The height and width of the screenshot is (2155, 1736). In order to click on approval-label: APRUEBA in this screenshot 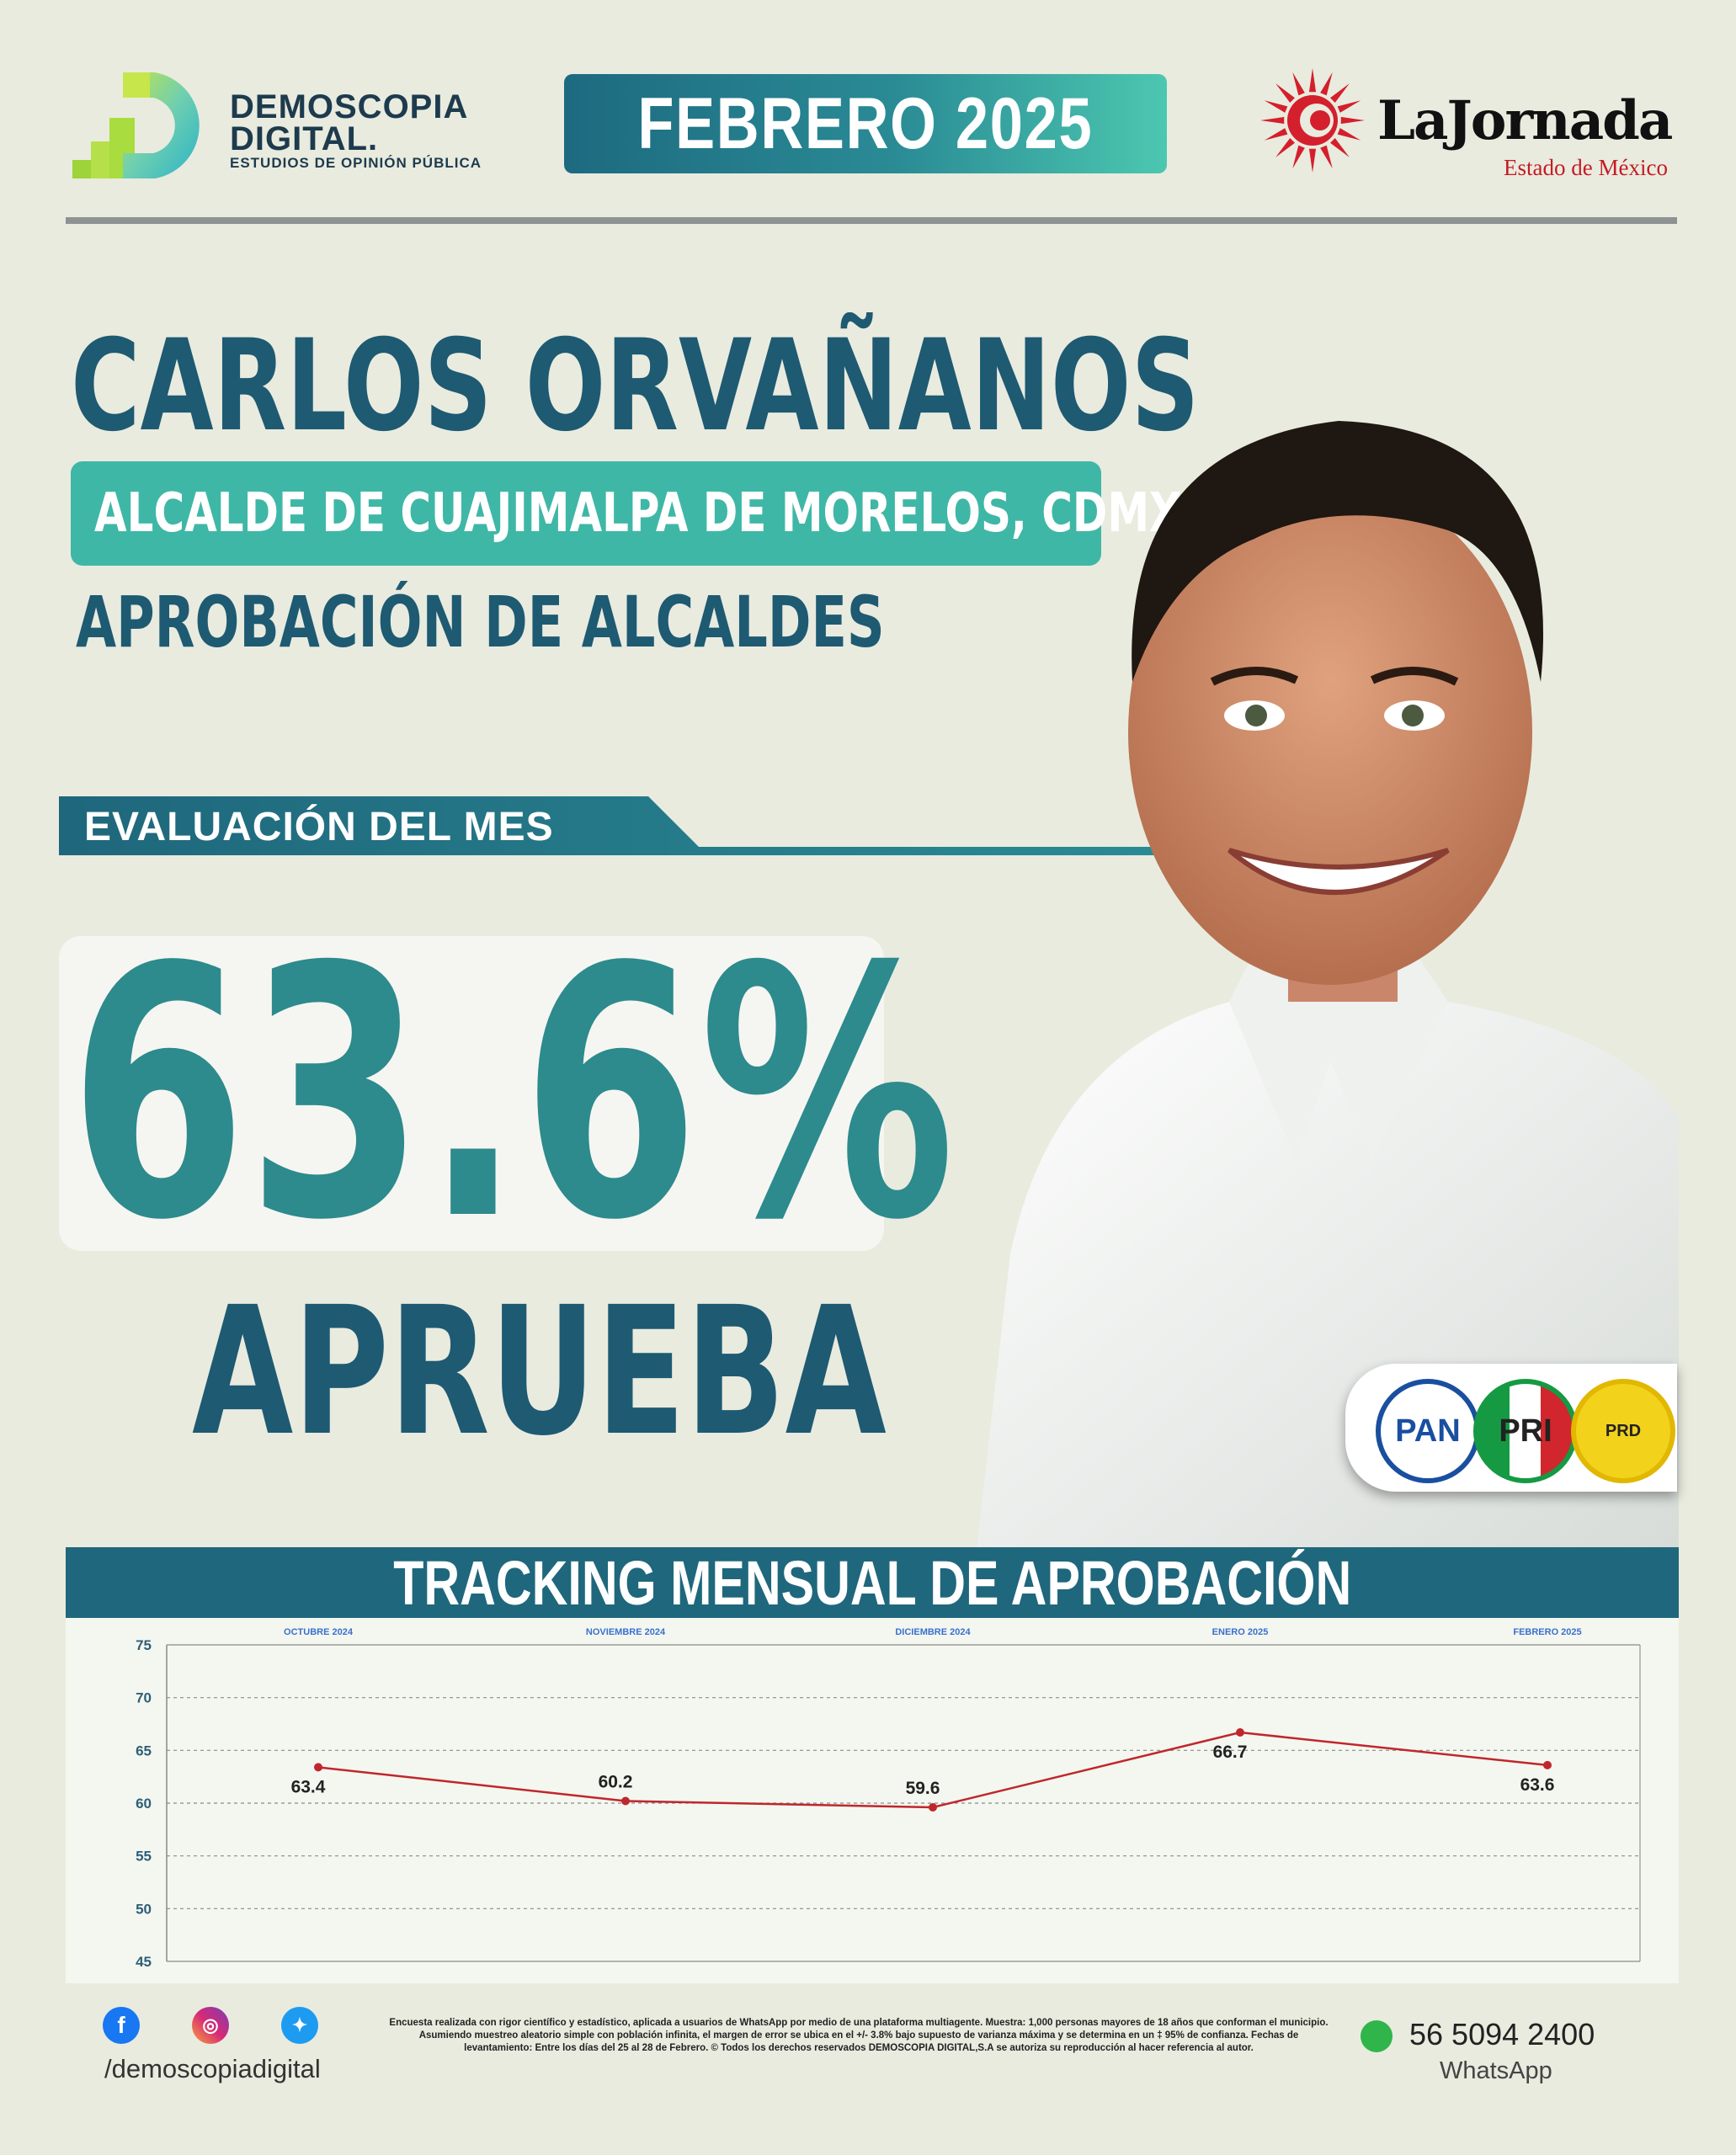, I will do `click(539, 1372)`.